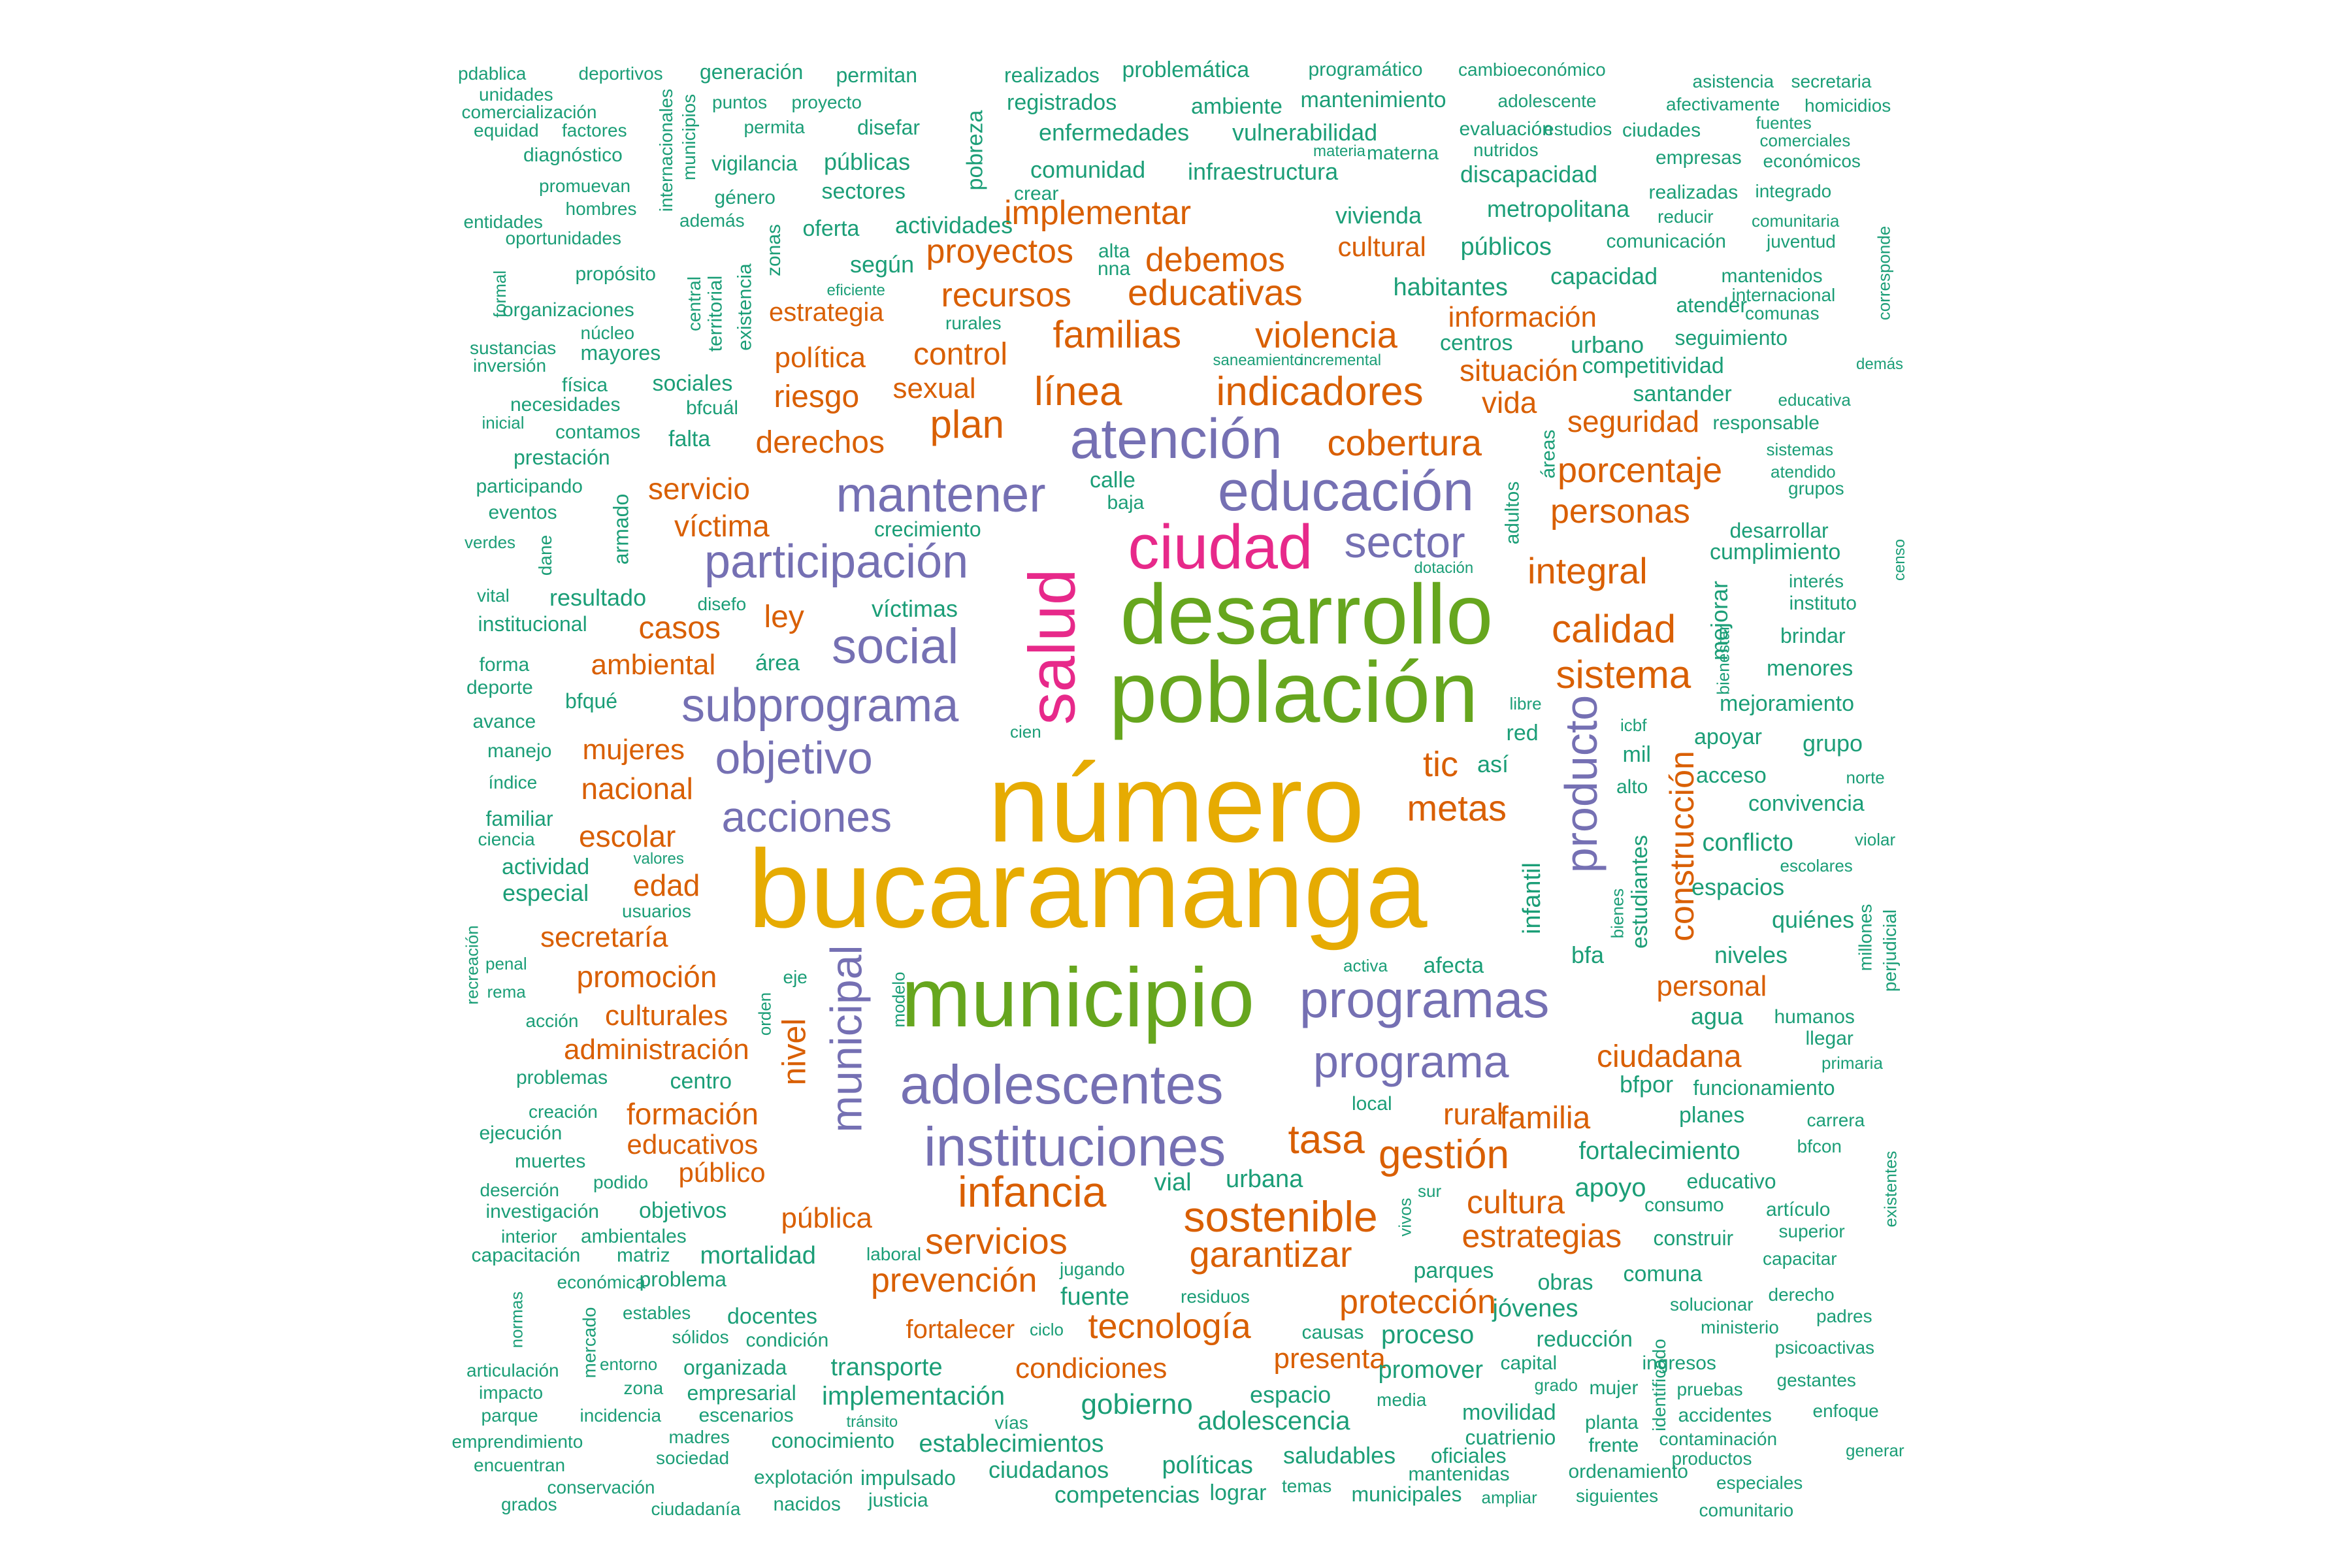 Image resolution: width=2352 pixels, height=1568 pixels. Describe the element at coordinates (1607, 344) in the screenshot. I see `word-urbano: urbano` at that location.